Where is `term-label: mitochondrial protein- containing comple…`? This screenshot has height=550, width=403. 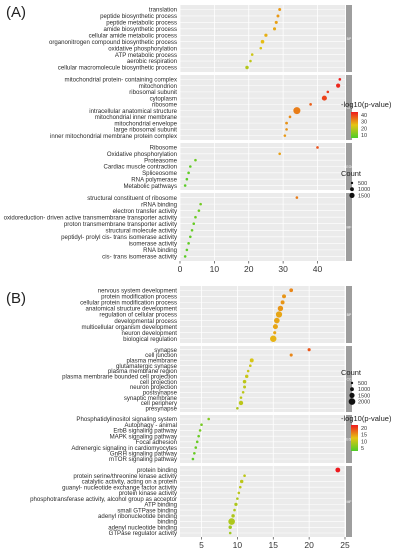
term-label: mitochondrial protein- containing comple… is located at coordinates (121, 80).